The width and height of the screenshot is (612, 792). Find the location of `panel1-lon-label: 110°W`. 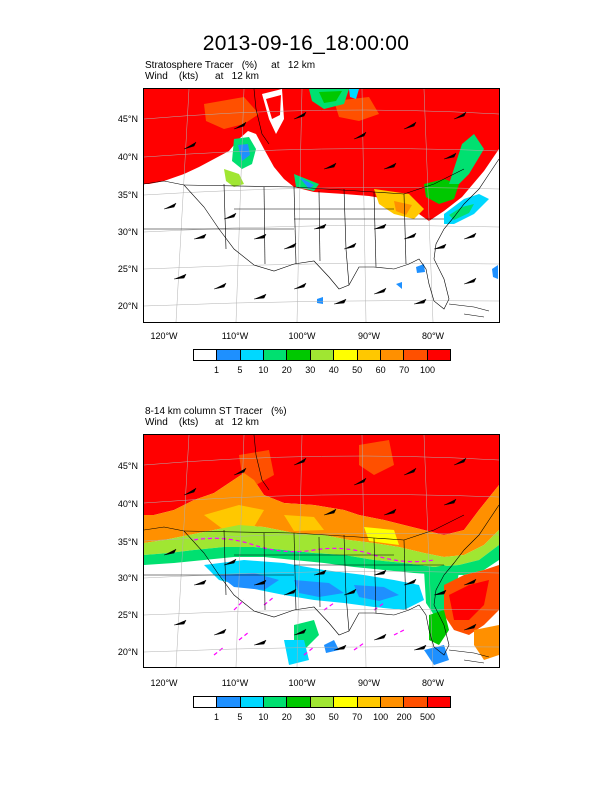

panel1-lon-label: 110°W is located at coordinates (235, 336).